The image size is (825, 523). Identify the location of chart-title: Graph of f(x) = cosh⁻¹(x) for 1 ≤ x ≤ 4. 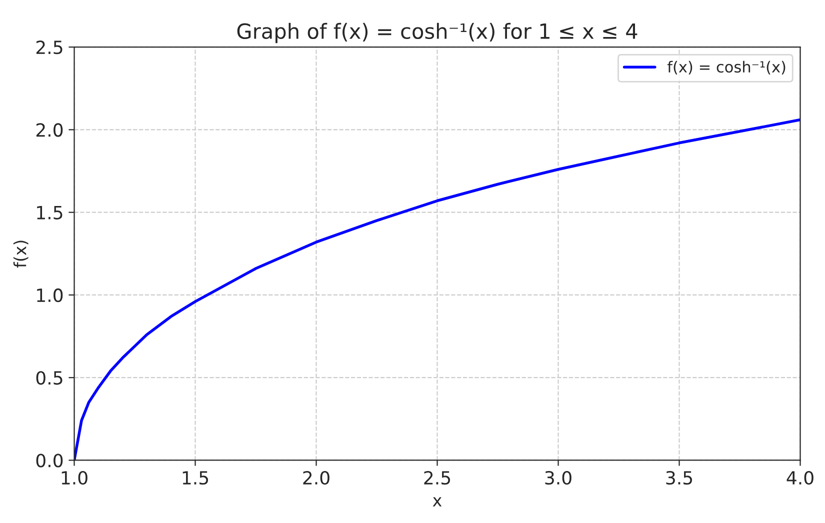
(437, 33).